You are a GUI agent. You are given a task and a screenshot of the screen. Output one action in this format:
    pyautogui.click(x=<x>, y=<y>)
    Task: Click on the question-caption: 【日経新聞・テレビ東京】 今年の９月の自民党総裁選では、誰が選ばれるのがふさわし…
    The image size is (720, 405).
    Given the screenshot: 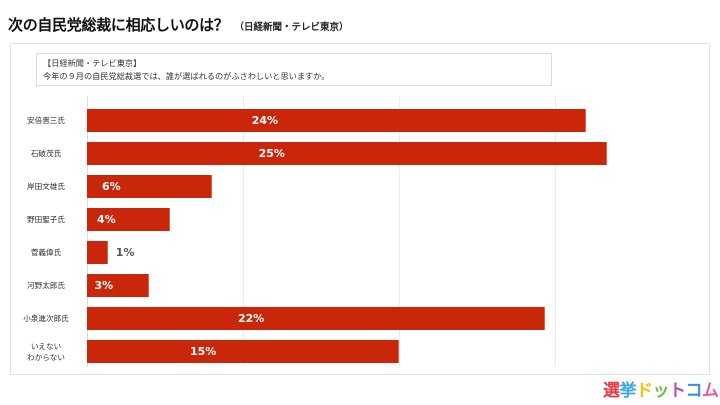 What is the action you would take?
    pyautogui.click(x=294, y=69)
    